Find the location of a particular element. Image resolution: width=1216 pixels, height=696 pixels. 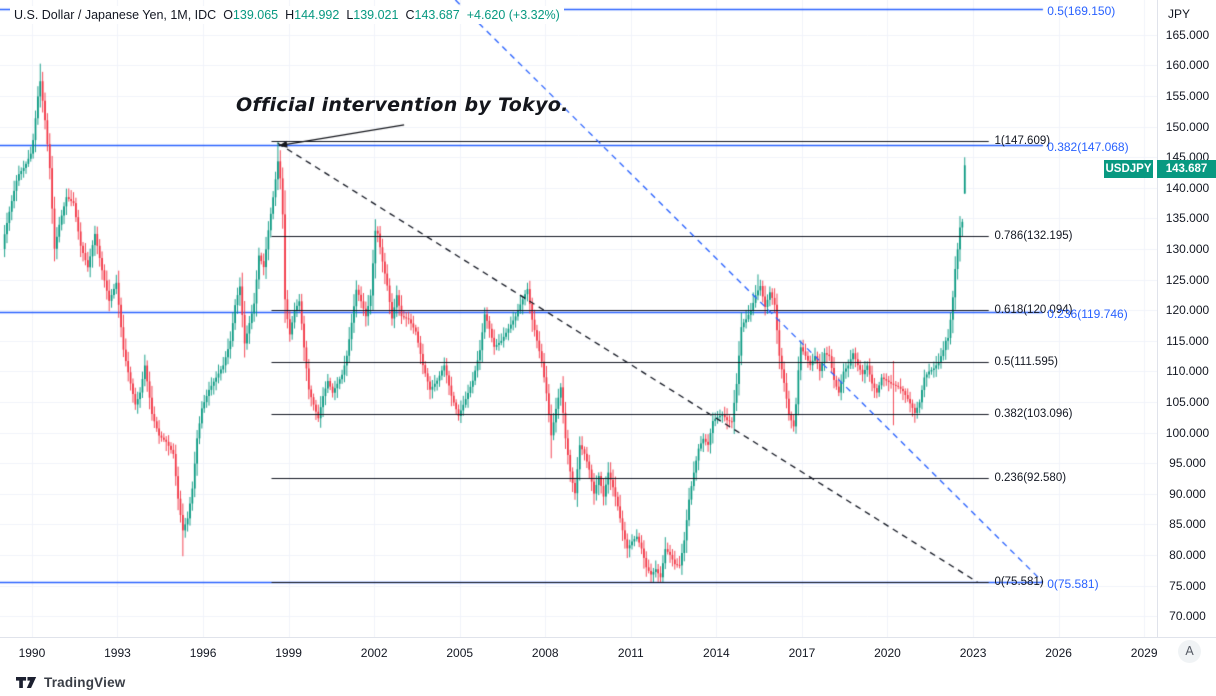

fib-level-label-black: 0.5(111.595) is located at coordinates (1026, 361).